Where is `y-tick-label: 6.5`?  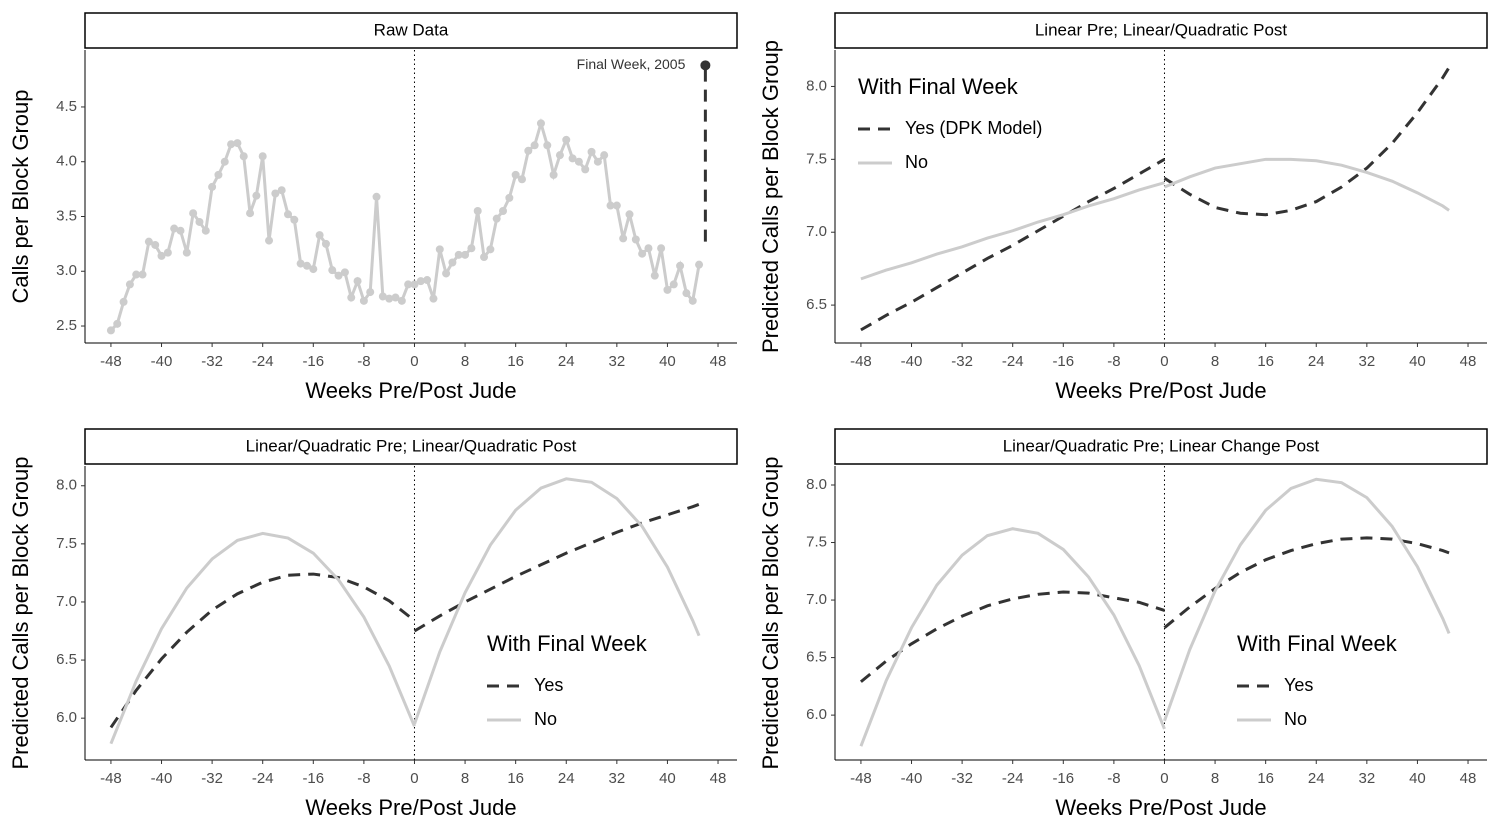
y-tick-label: 6.5 is located at coordinates (816, 304).